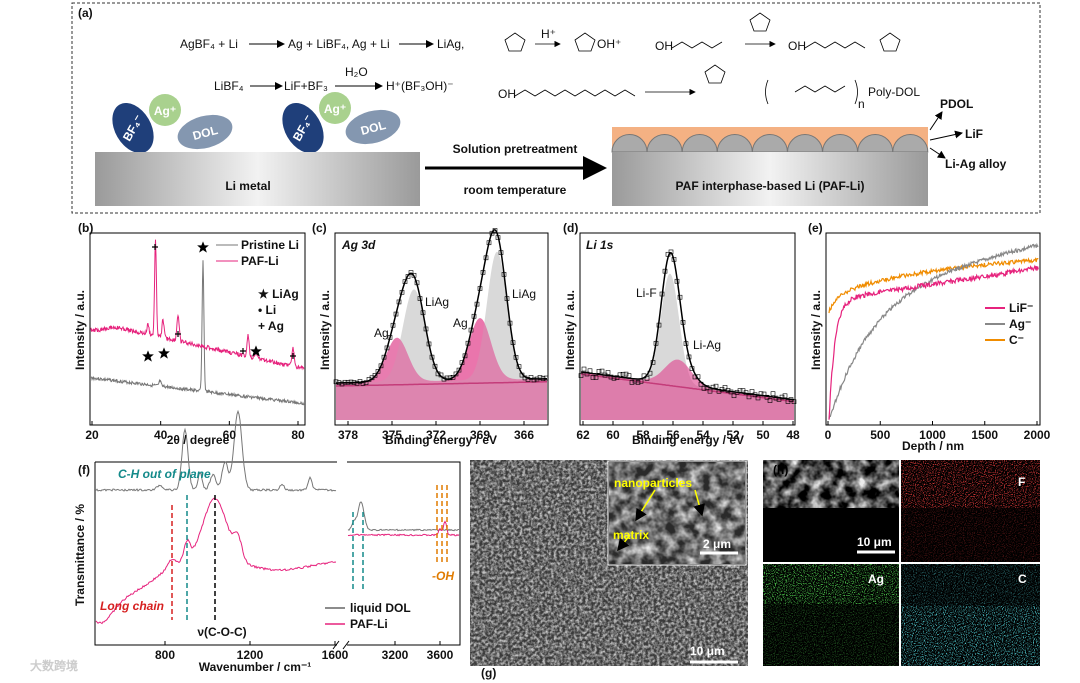 Image resolution: width=1080 pixels, height=683 pixels. I want to click on x-tick-label: 58, so click(643, 435).